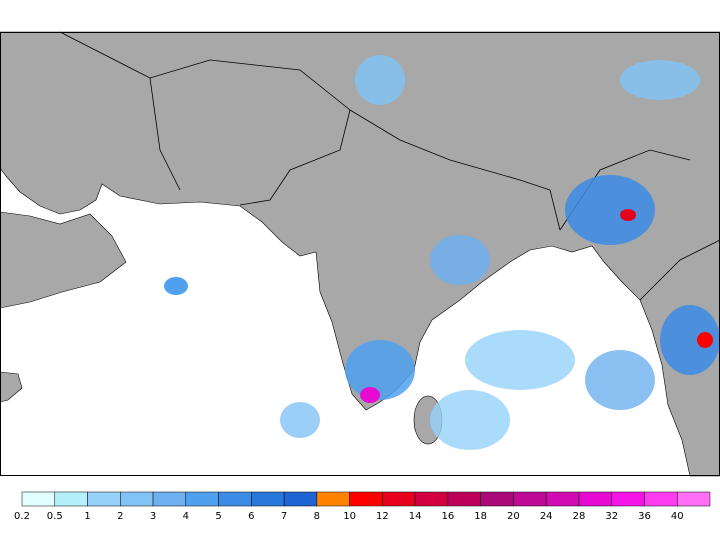 Image resolution: width=720 pixels, height=544 pixels. Describe the element at coordinates (87, 516) in the screenshot. I see `colorbar-label: 1` at that location.